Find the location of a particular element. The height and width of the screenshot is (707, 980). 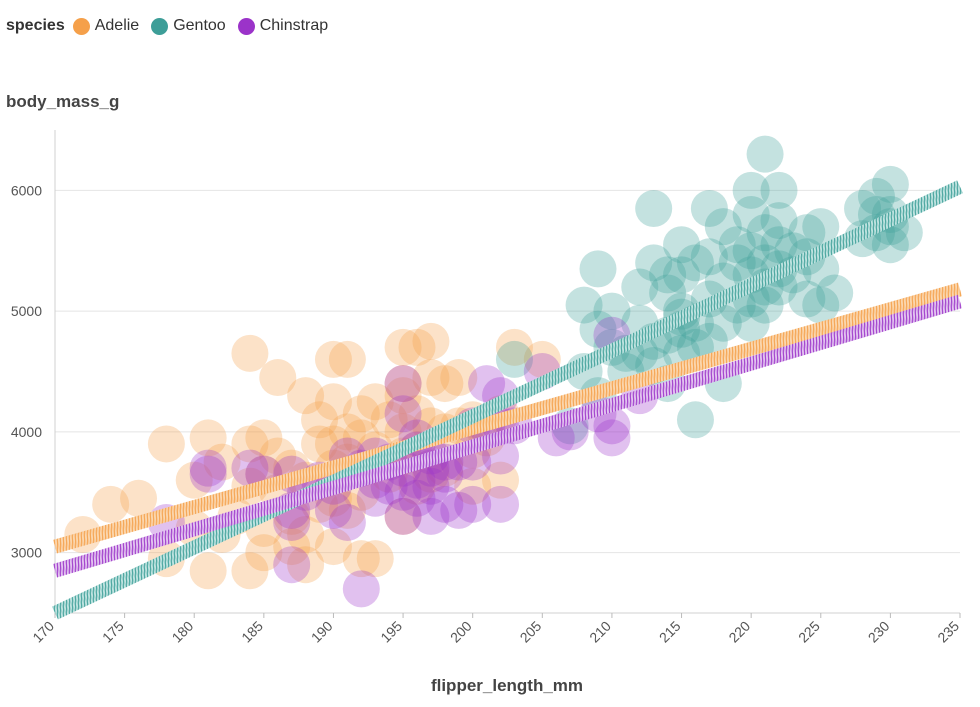

x-axis-title: flipper_length_mm is located at coordinates (507, 685).